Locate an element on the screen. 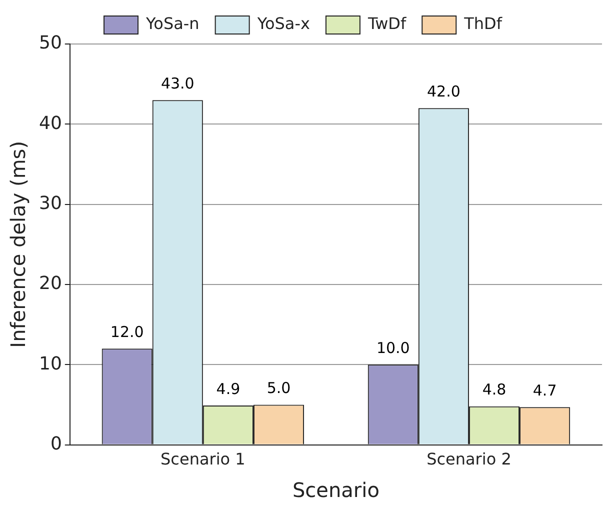 The width and height of the screenshot is (616, 512). data-label: 4.8 is located at coordinates (494, 389).